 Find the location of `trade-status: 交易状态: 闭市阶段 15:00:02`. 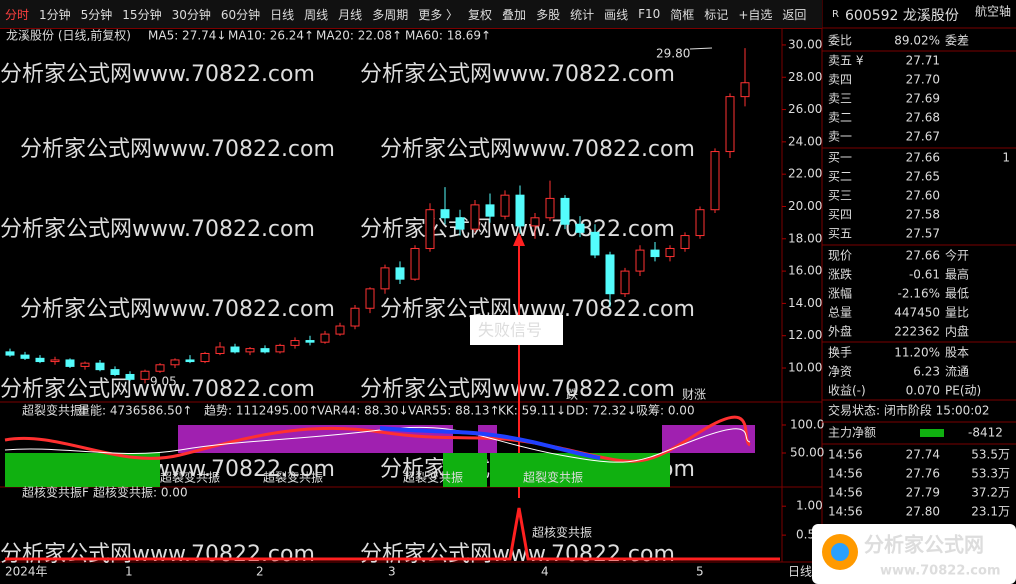

trade-status: 交易状态: 闭市阶段 15:00:02 is located at coordinates (909, 410).